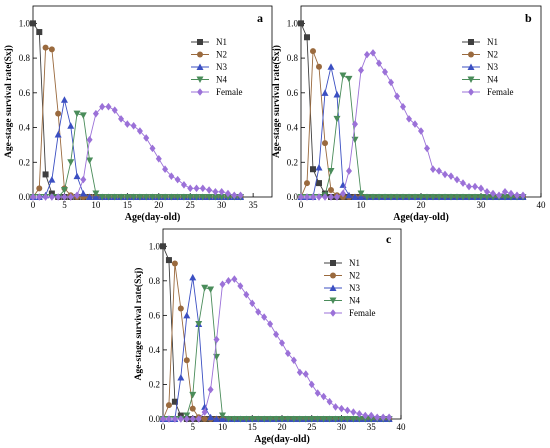  I want to click on y-tick-label: 0.4, so click(25, 128).